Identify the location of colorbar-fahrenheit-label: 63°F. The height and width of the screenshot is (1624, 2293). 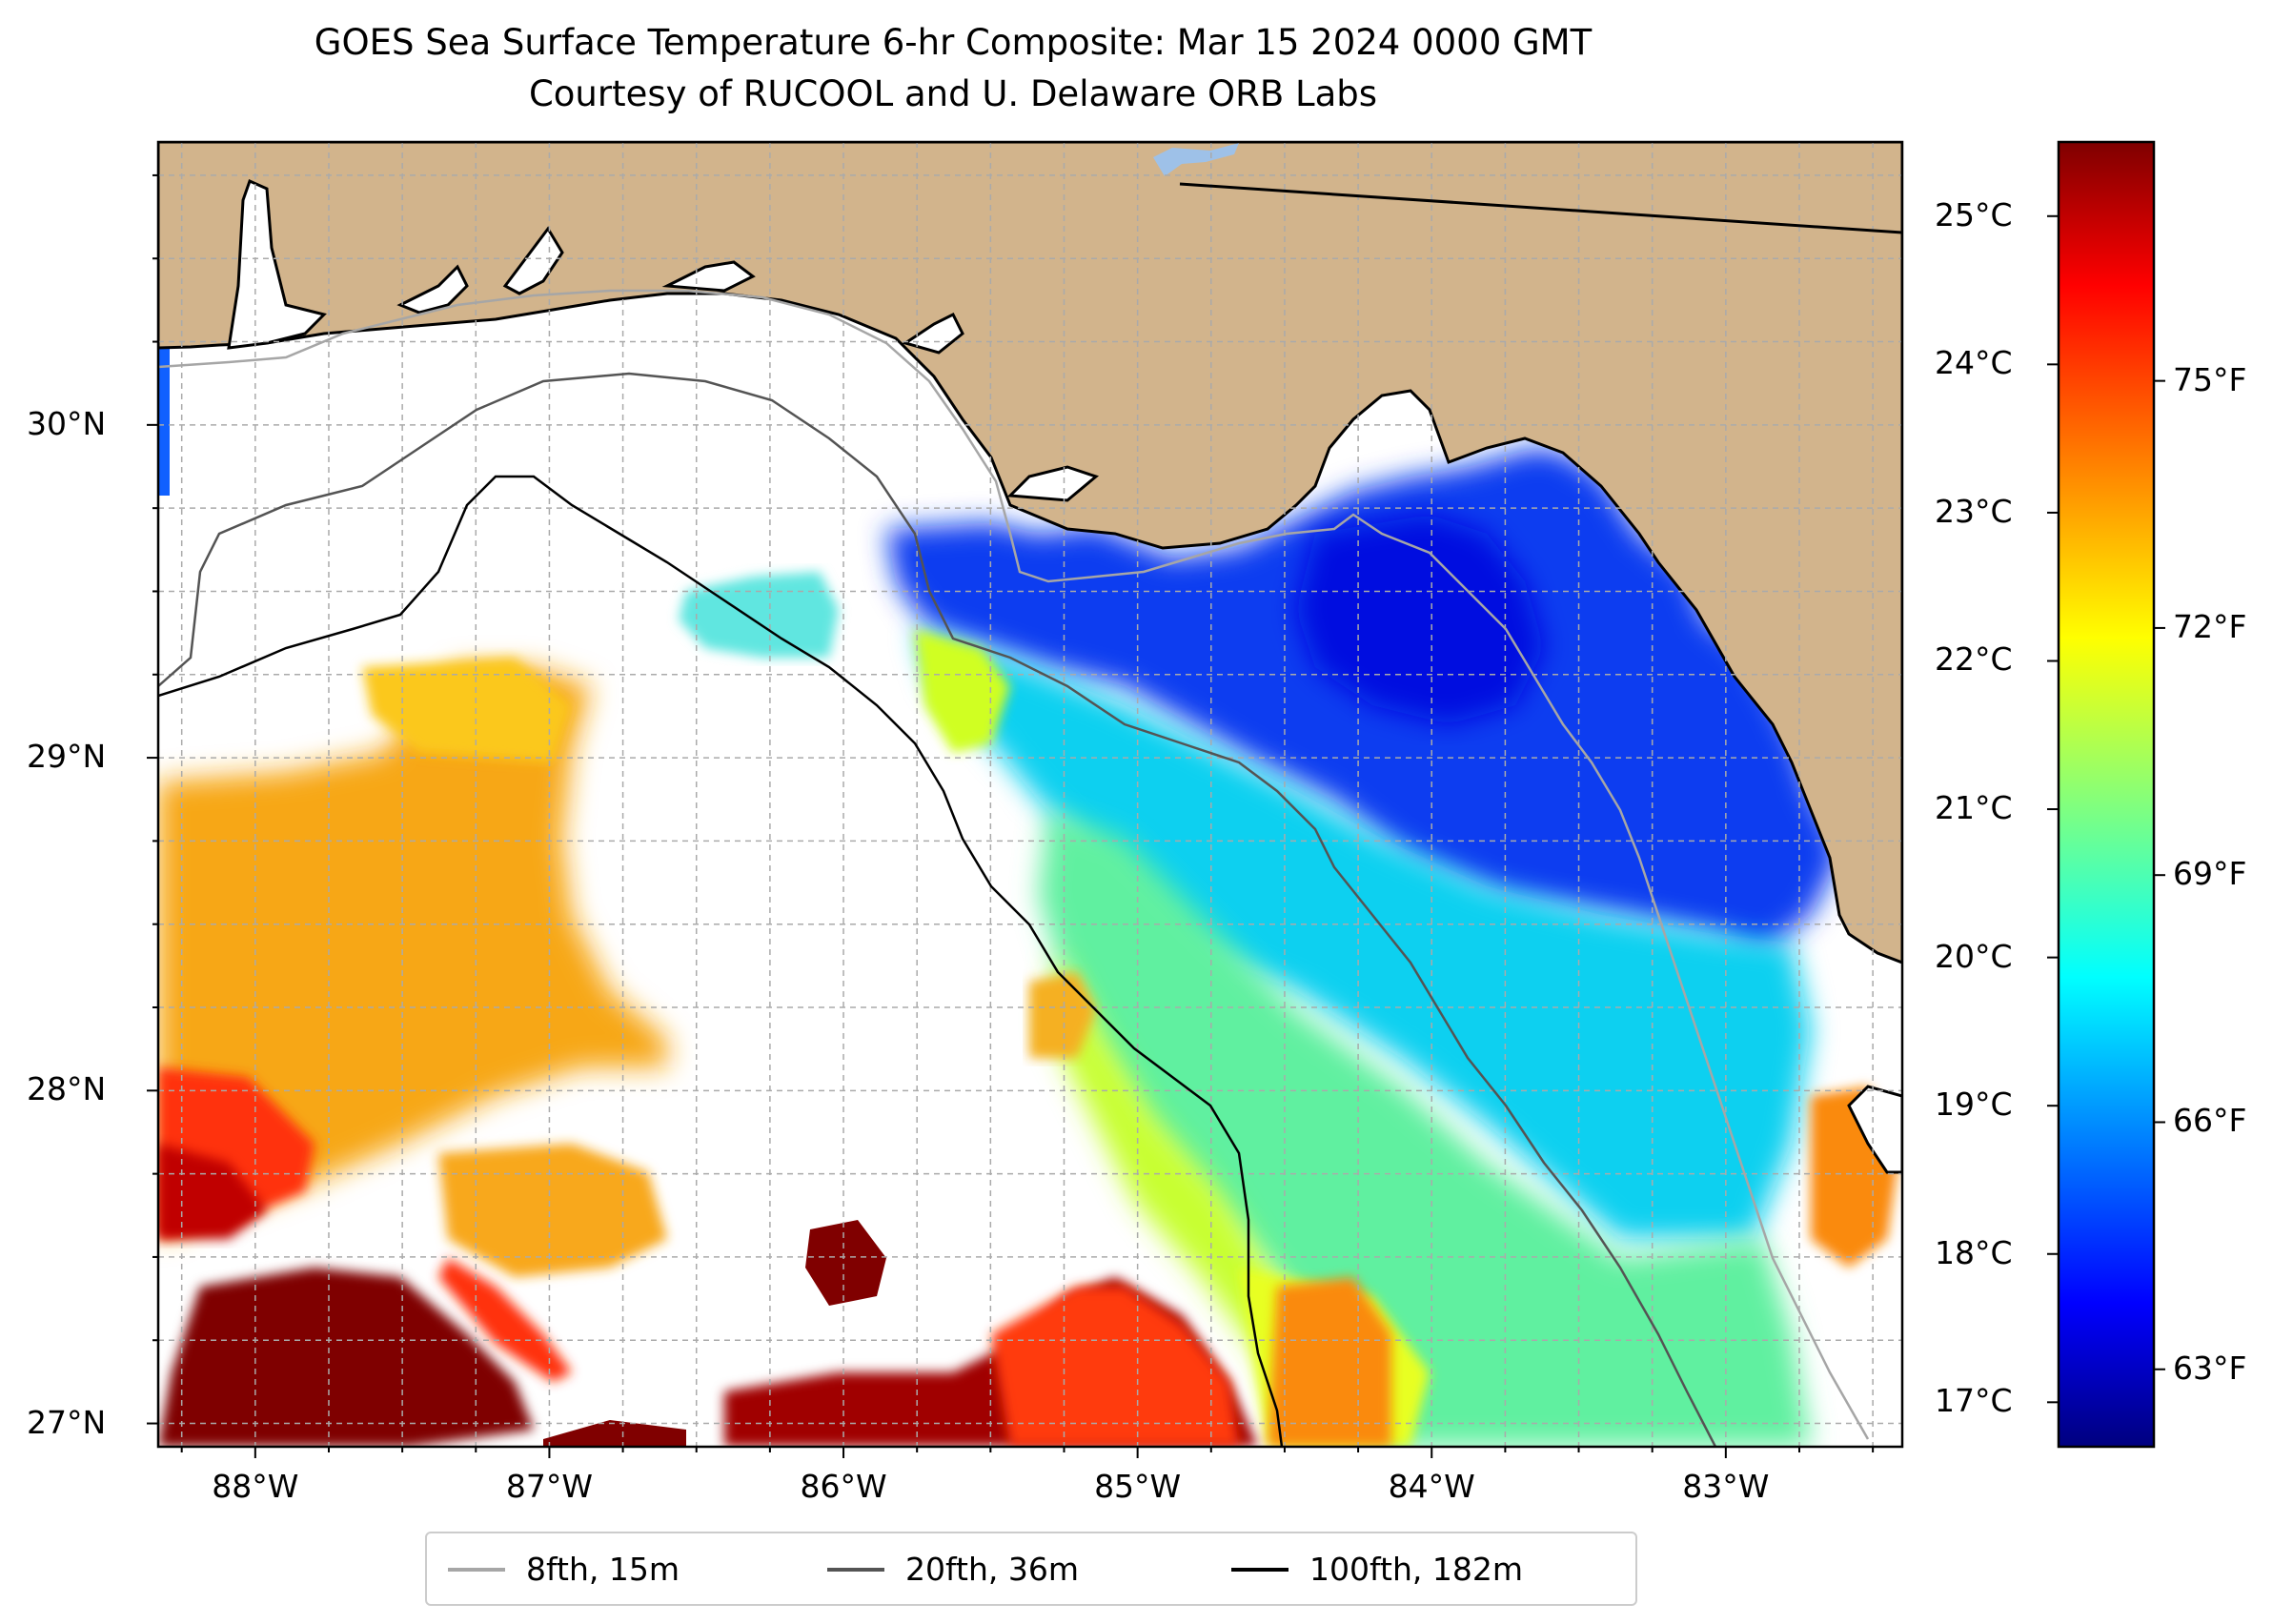
(2210, 1368).